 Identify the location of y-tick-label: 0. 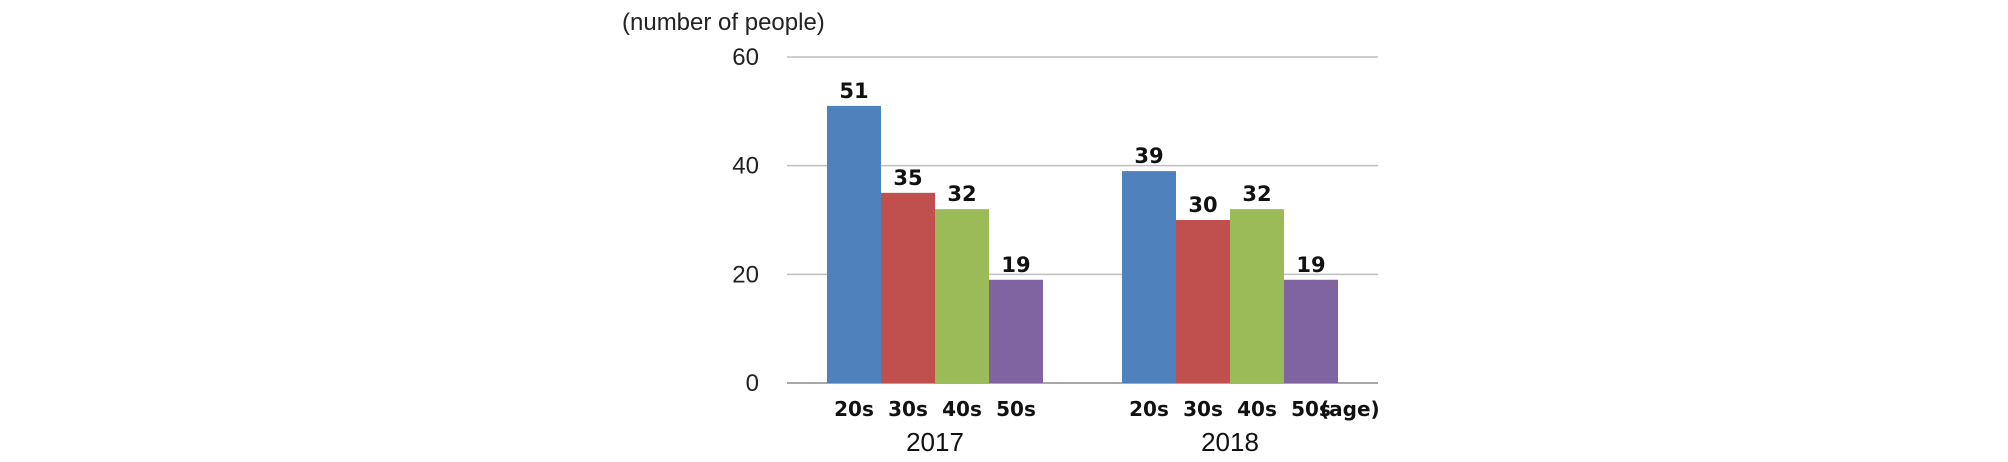
(752, 383).